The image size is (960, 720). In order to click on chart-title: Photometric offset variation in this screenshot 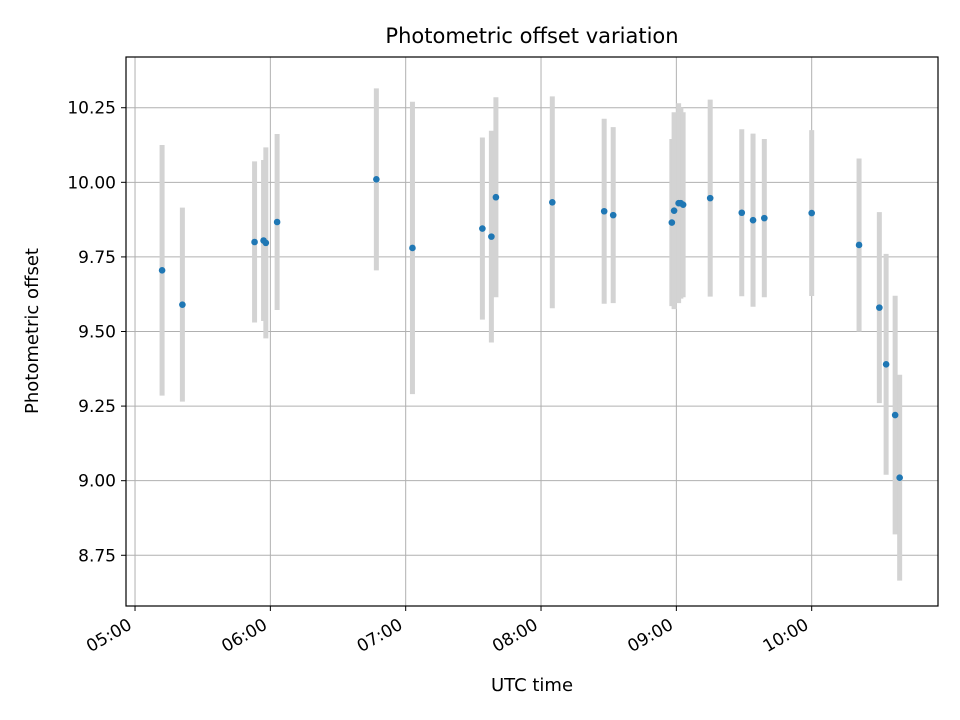, I will do `click(531, 36)`.